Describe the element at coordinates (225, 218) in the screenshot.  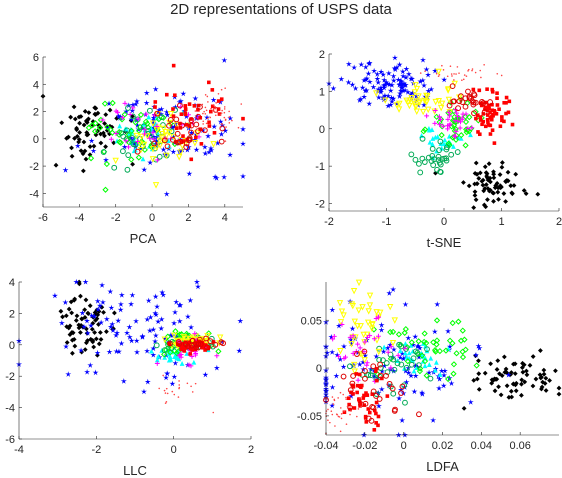
I see `x-tick-label: 4` at that location.